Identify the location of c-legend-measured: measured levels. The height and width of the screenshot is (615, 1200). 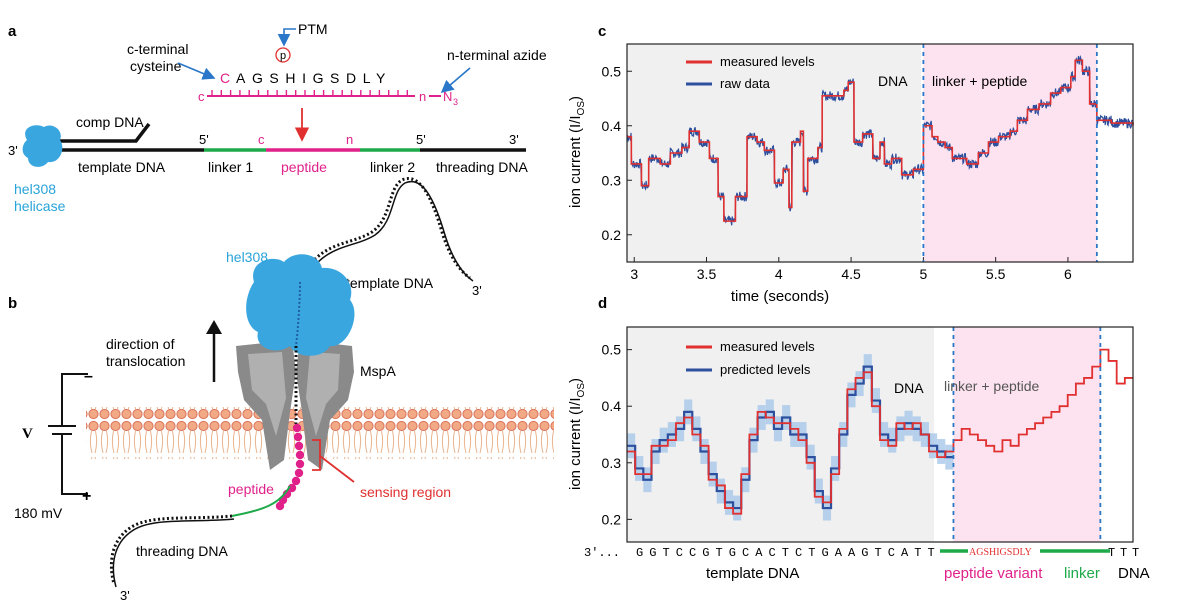
(767, 61).